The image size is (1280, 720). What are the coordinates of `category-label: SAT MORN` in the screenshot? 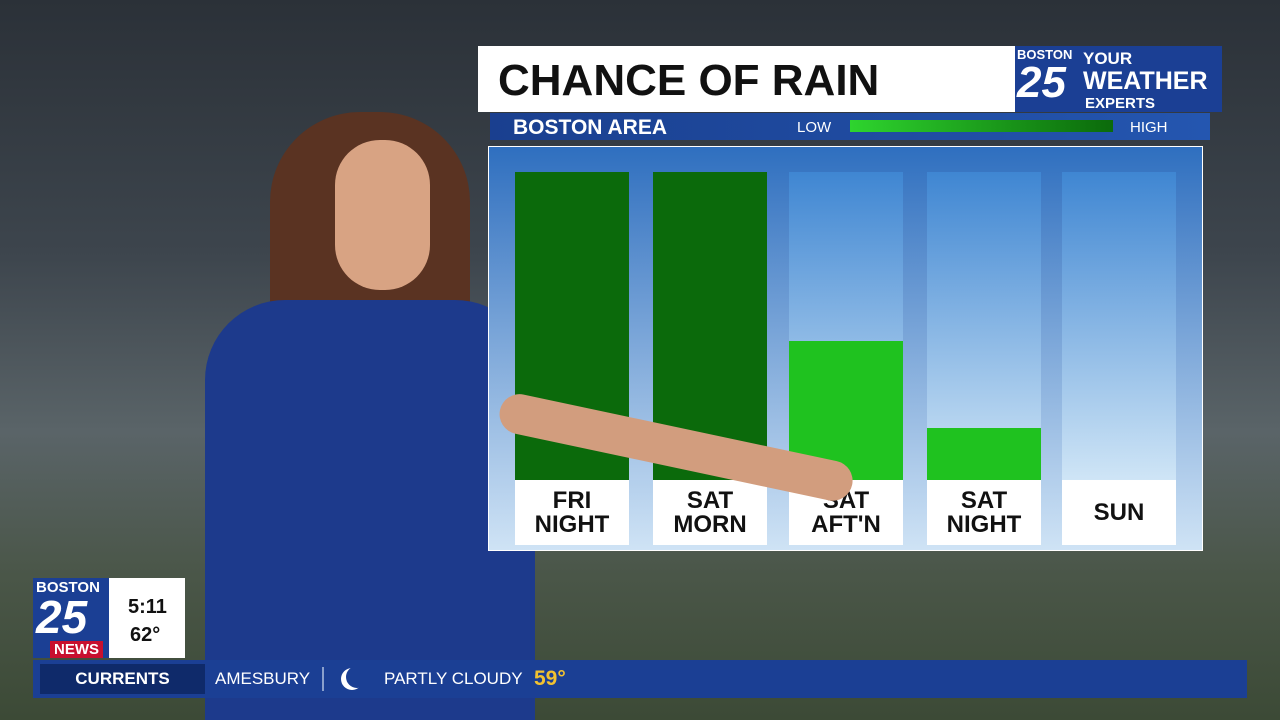 It's located at (710, 512).